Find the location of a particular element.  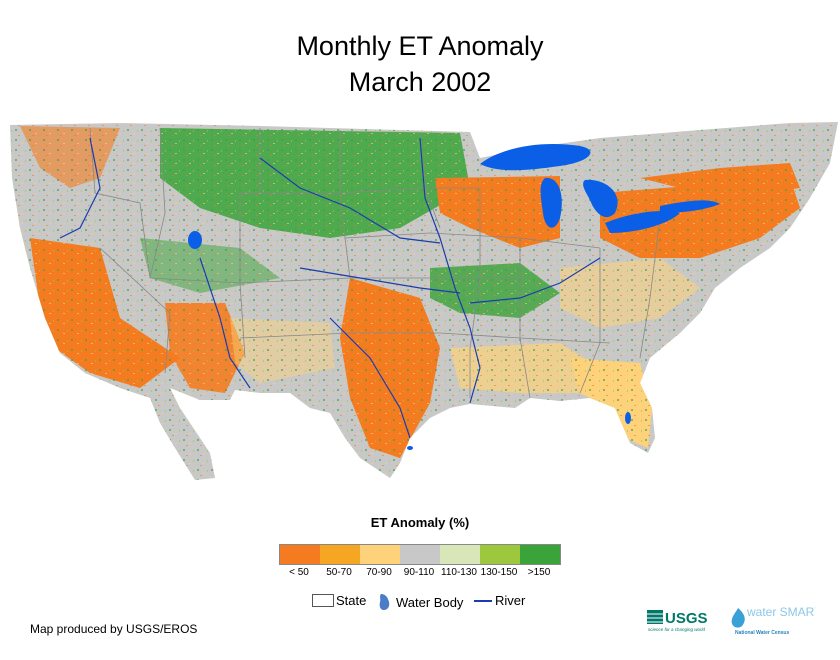

state-key: State is located at coordinates (339, 600).